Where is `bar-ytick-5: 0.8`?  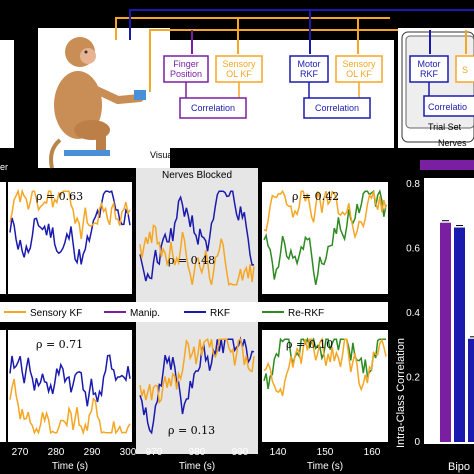
bar-ytick-5: 0.8 is located at coordinates (413, 184).